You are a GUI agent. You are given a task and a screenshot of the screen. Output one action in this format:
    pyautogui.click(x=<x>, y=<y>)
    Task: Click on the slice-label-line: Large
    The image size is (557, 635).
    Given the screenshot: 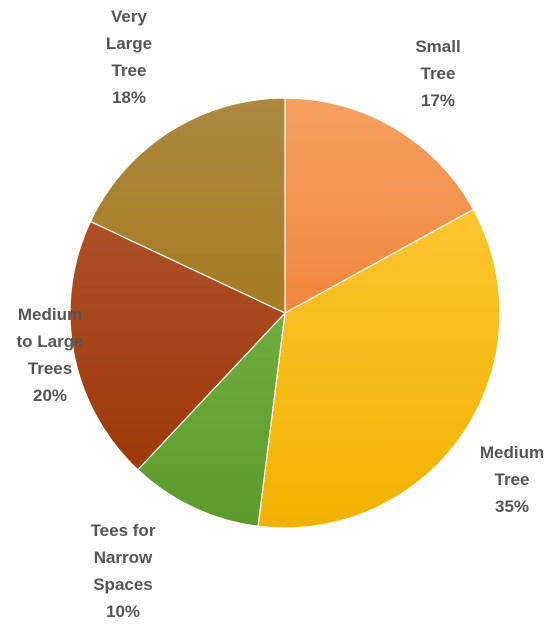 What is the action you would take?
    pyautogui.click(x=129, y=43)
    